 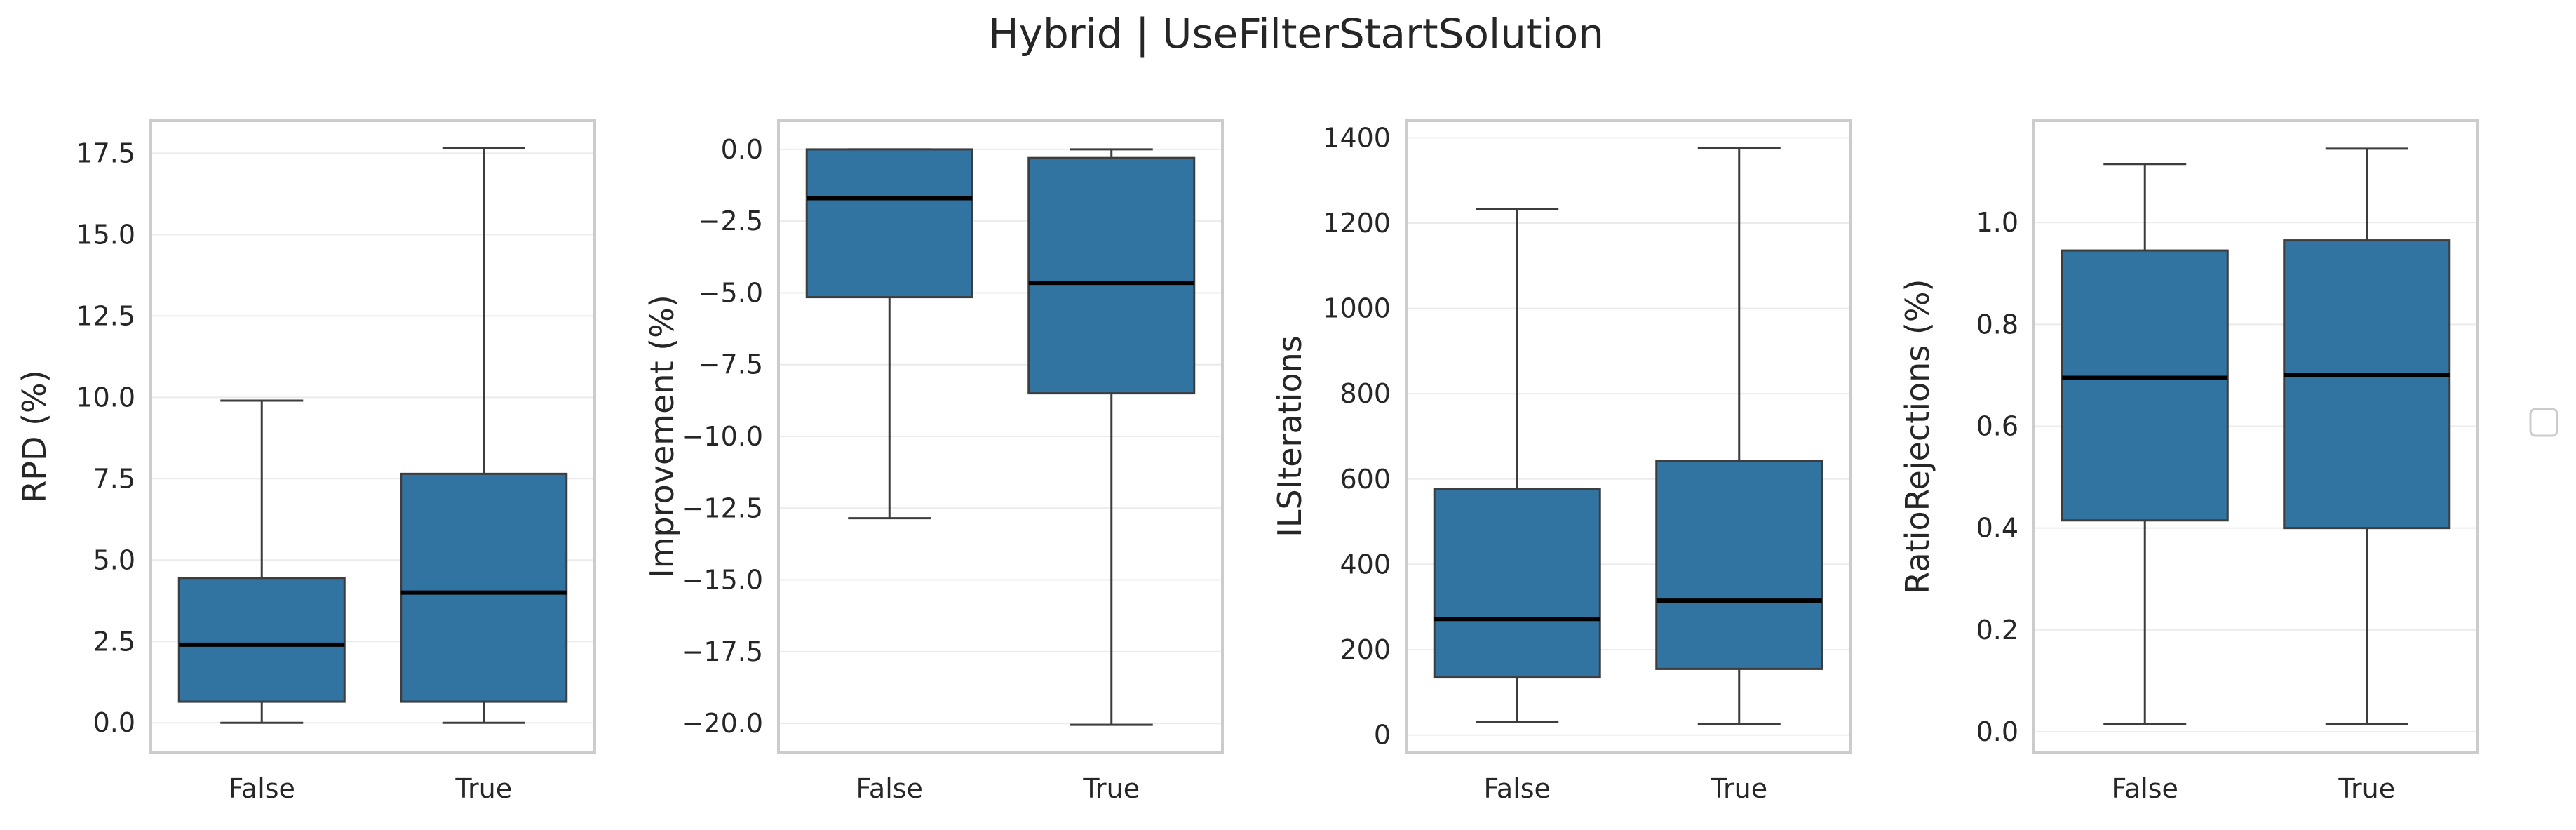 I want to click on y-tick-label: −10.0, so click(x=722, y=436).